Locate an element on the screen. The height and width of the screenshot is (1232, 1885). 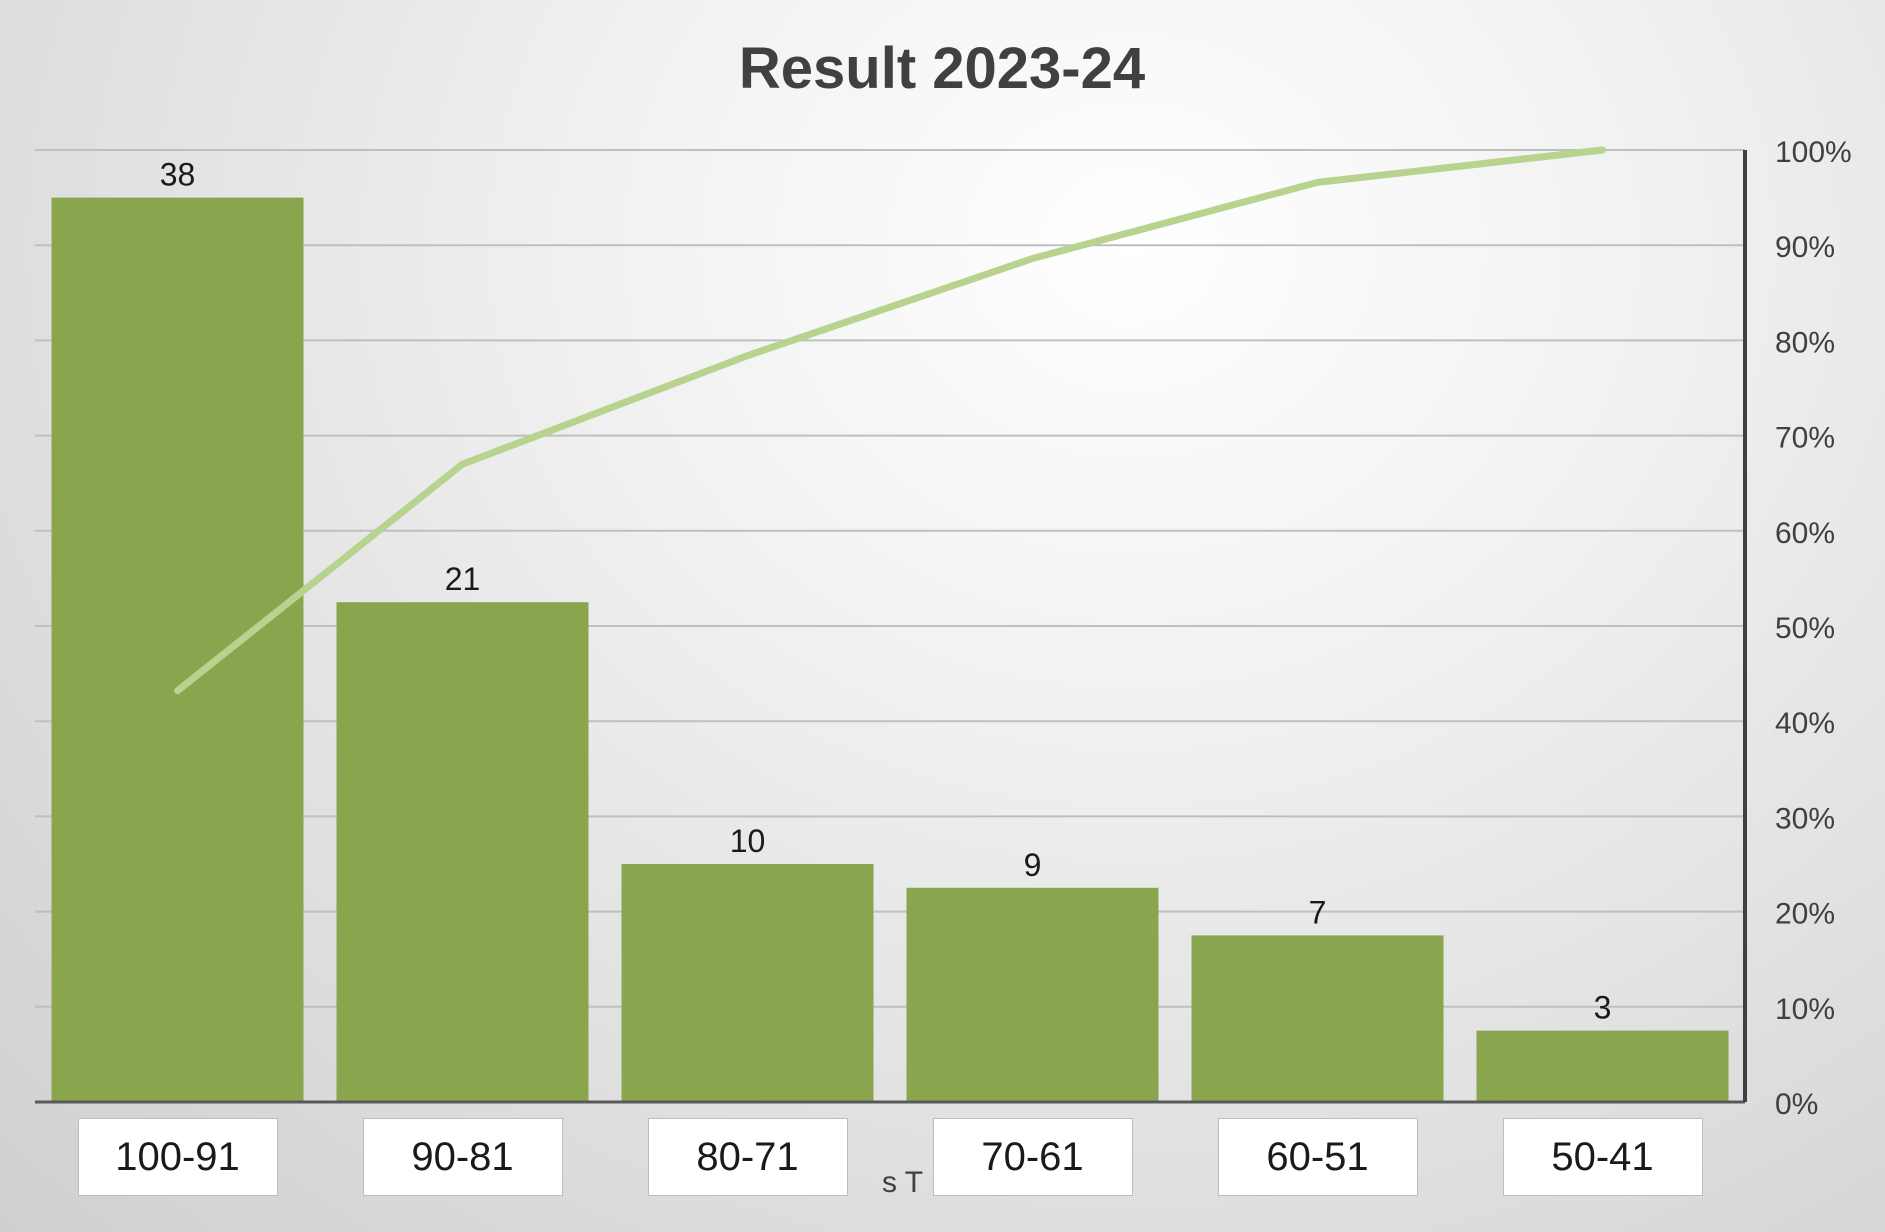
data-label: 3 is located at coordinates (1603, 1008).